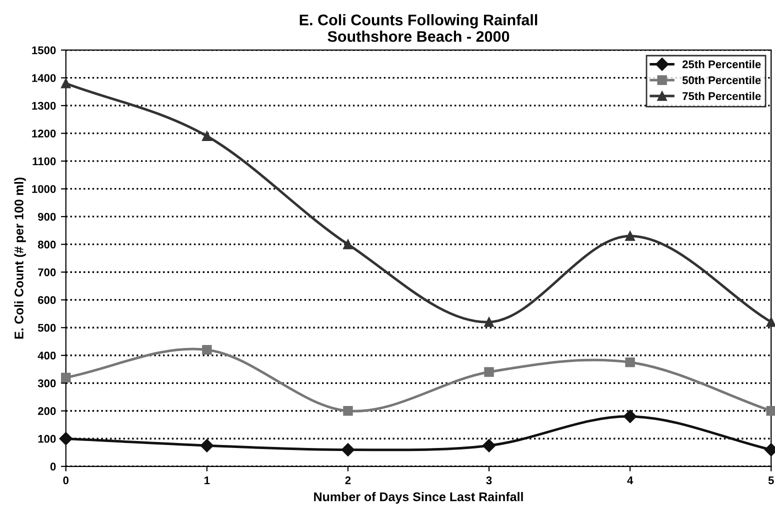 This screenshot has height=527, width=775. Describe the element at coordinates (47, 411) in the screenshot. I see `y-tick-label: 200` at that location.